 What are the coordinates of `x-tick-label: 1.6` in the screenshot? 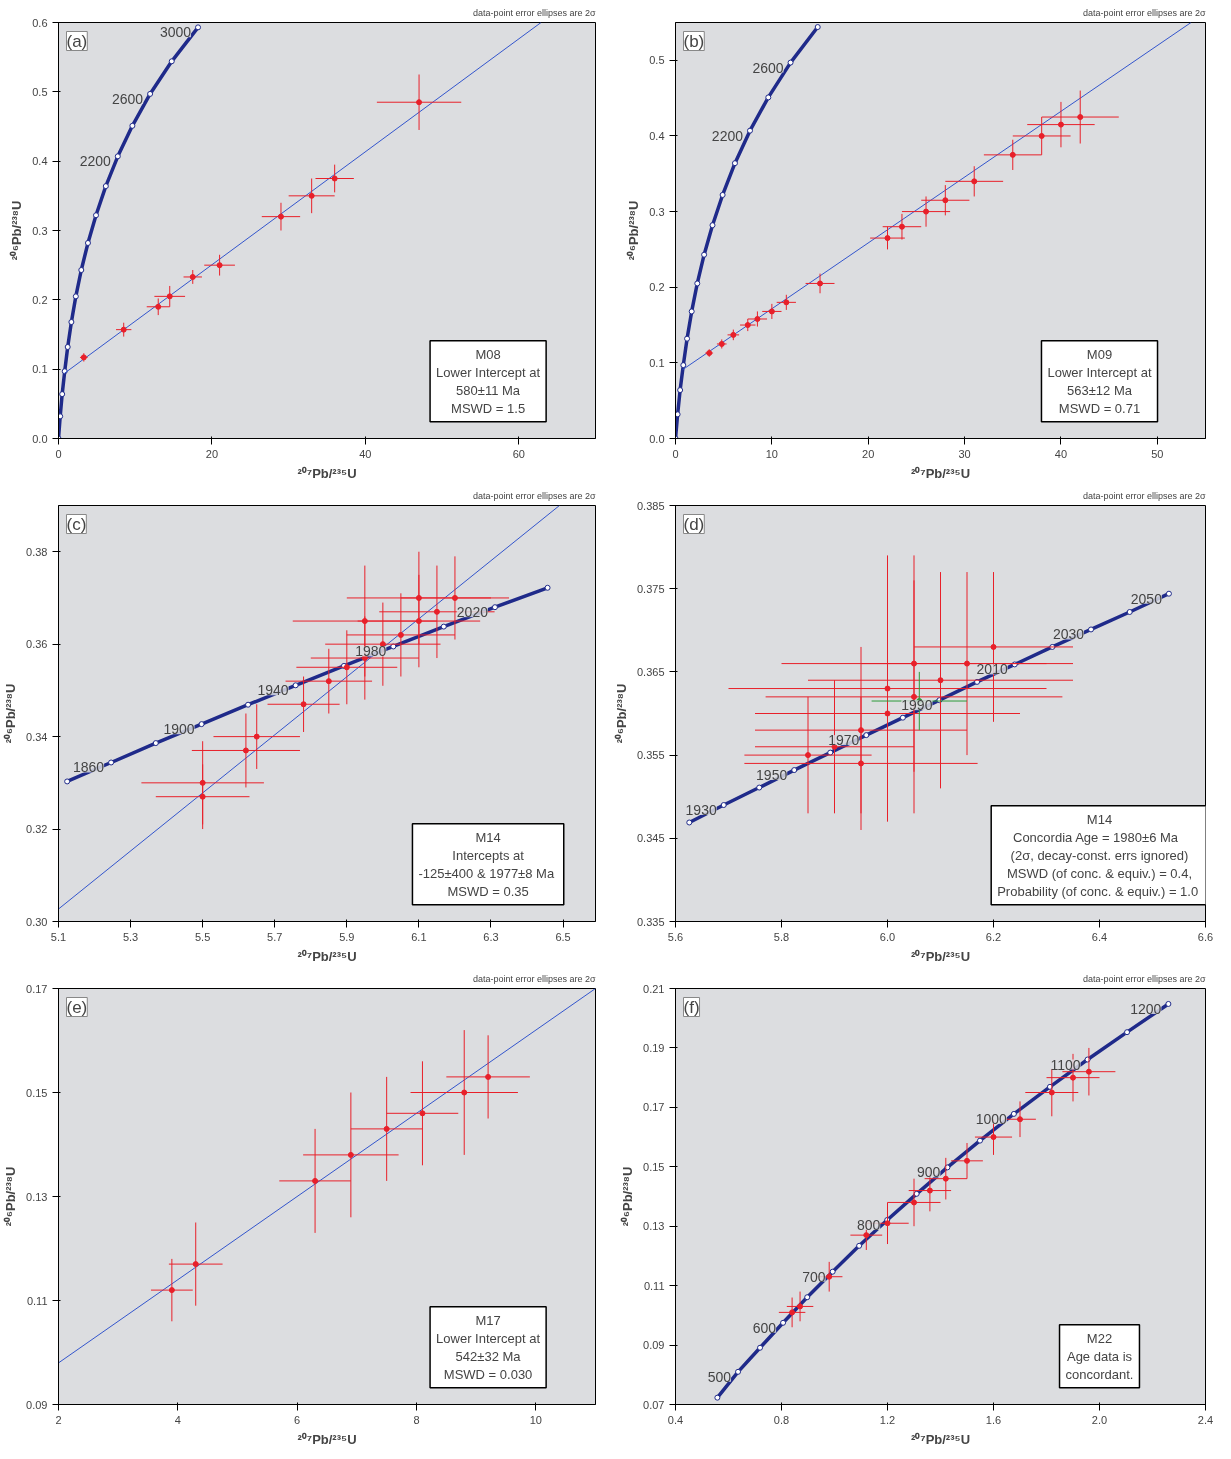 It's located at (993, 1419).